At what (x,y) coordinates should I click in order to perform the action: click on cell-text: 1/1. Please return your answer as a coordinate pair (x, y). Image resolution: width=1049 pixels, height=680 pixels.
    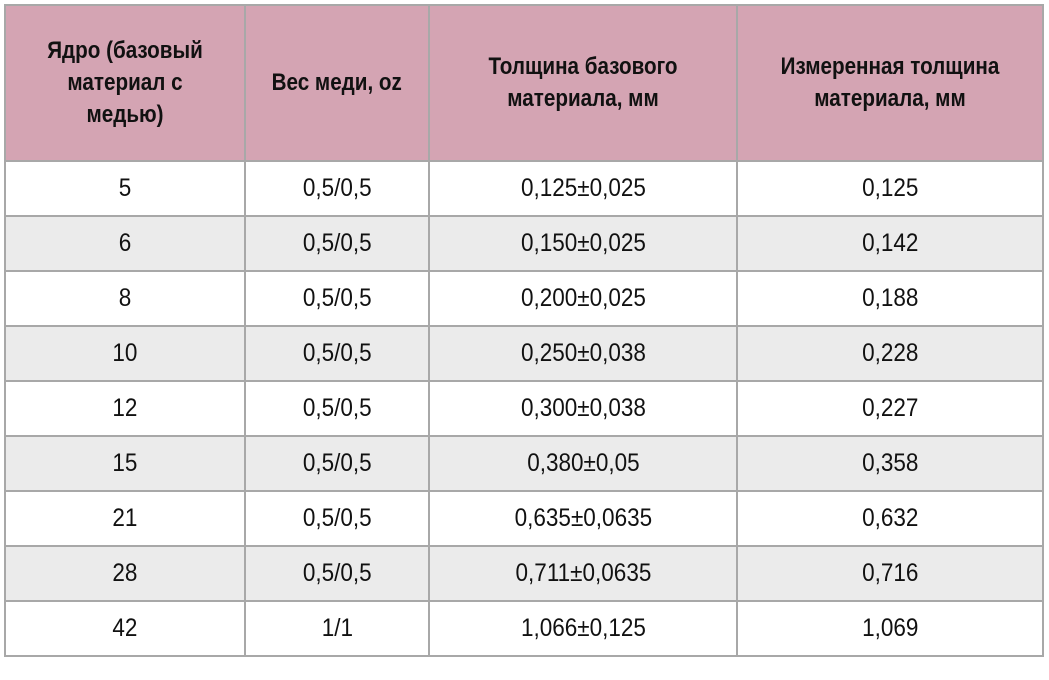
    Looking at the image, I should click on (337, 628).